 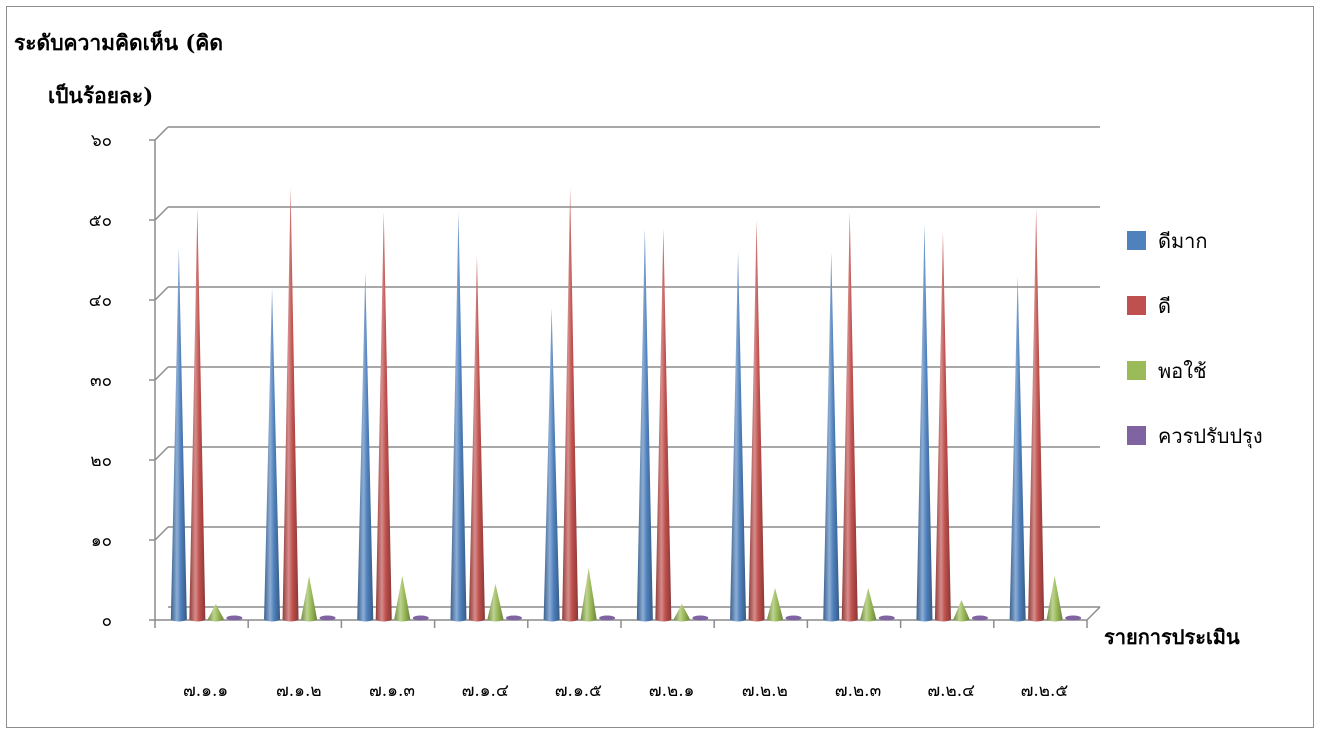 I want to click on y-axis-title-line-2: เป็นร้อยละ), so click(x=100, y=95).